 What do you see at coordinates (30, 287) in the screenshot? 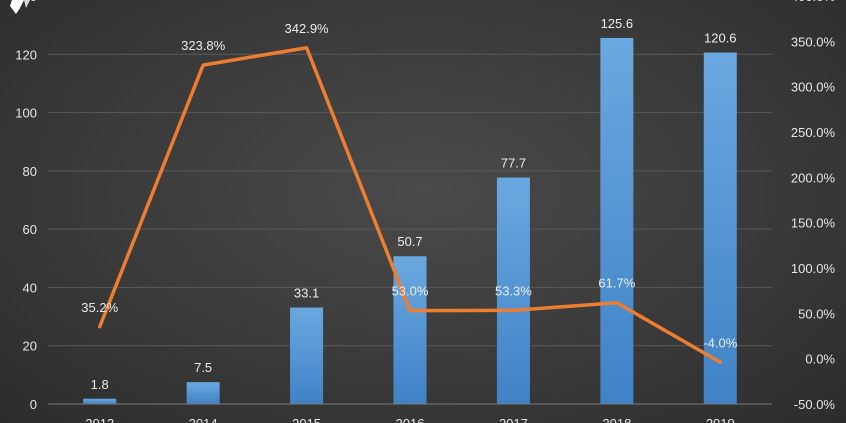
I see `y-tick-label: 40` at bounding box center [30, 287].